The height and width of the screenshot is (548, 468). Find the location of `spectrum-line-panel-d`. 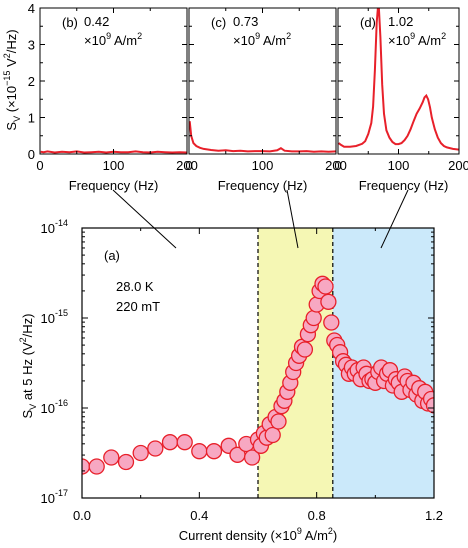

spectrum-line-panel-d is located at coordinates (398, 79).